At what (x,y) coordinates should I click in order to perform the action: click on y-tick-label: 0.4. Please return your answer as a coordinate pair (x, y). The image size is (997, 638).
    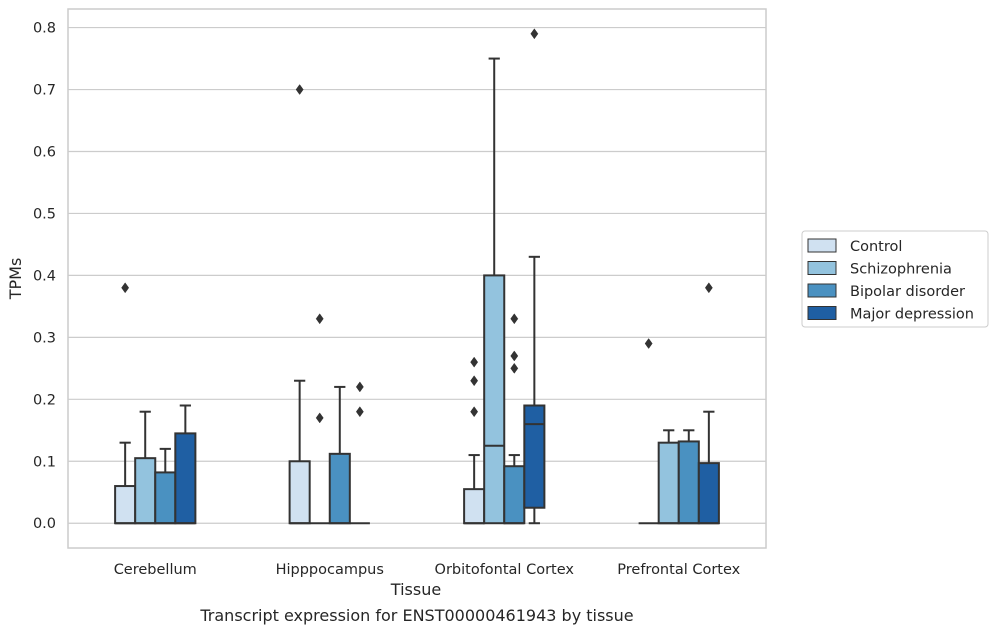
    Looking at the image, I should click on (44, 276).